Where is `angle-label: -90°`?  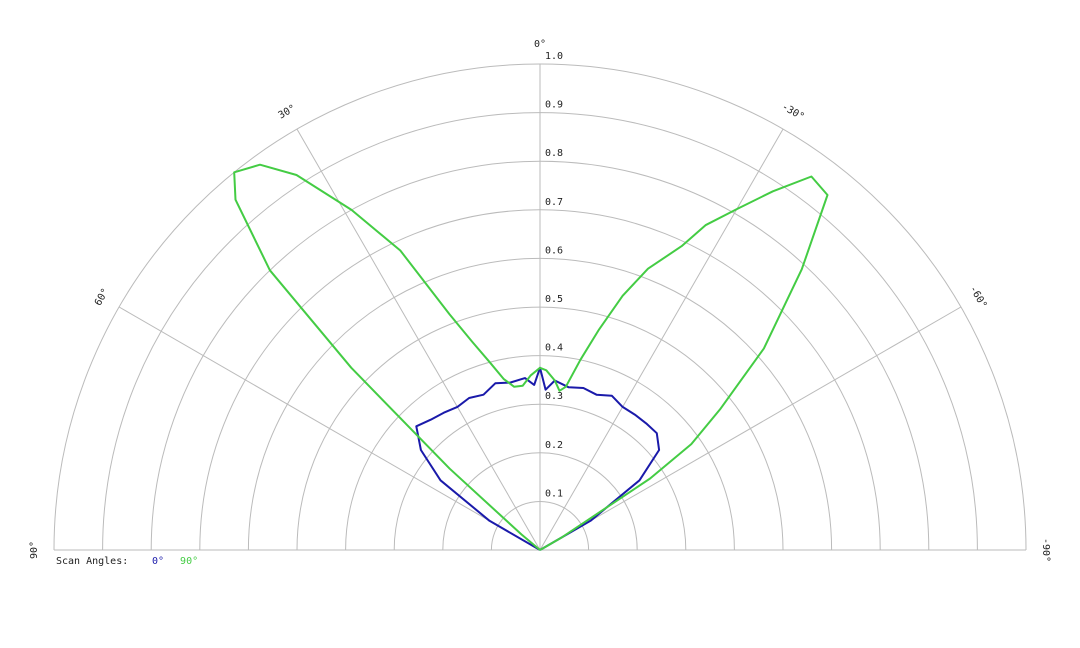 angle-label: -90° is located at coordinates (1045, 550).